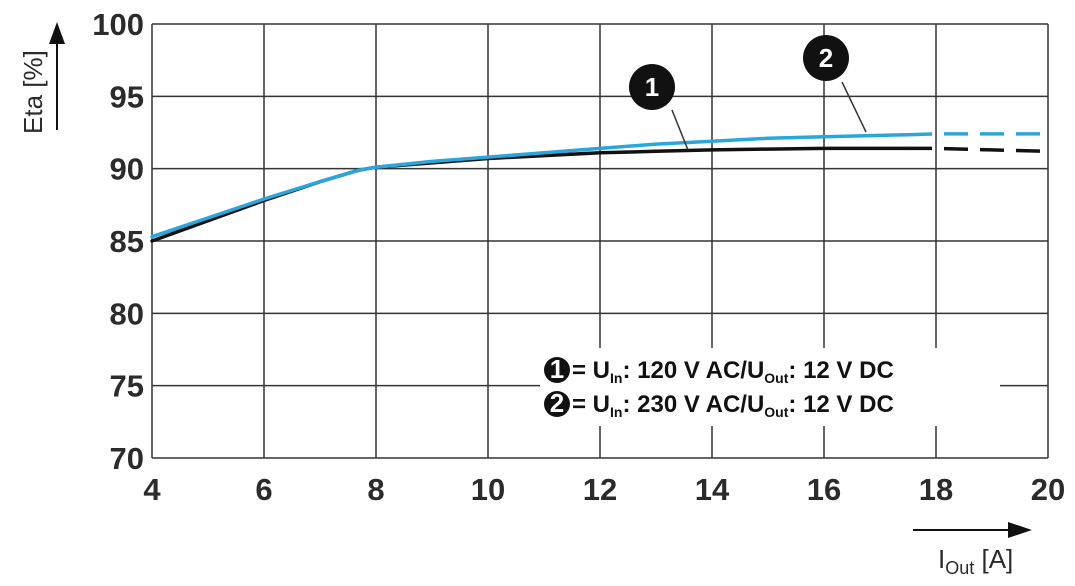 The width and height of the screenshot is (1075, 586). I want to click on y-axis-label: Eta [%], so click(33, 92).